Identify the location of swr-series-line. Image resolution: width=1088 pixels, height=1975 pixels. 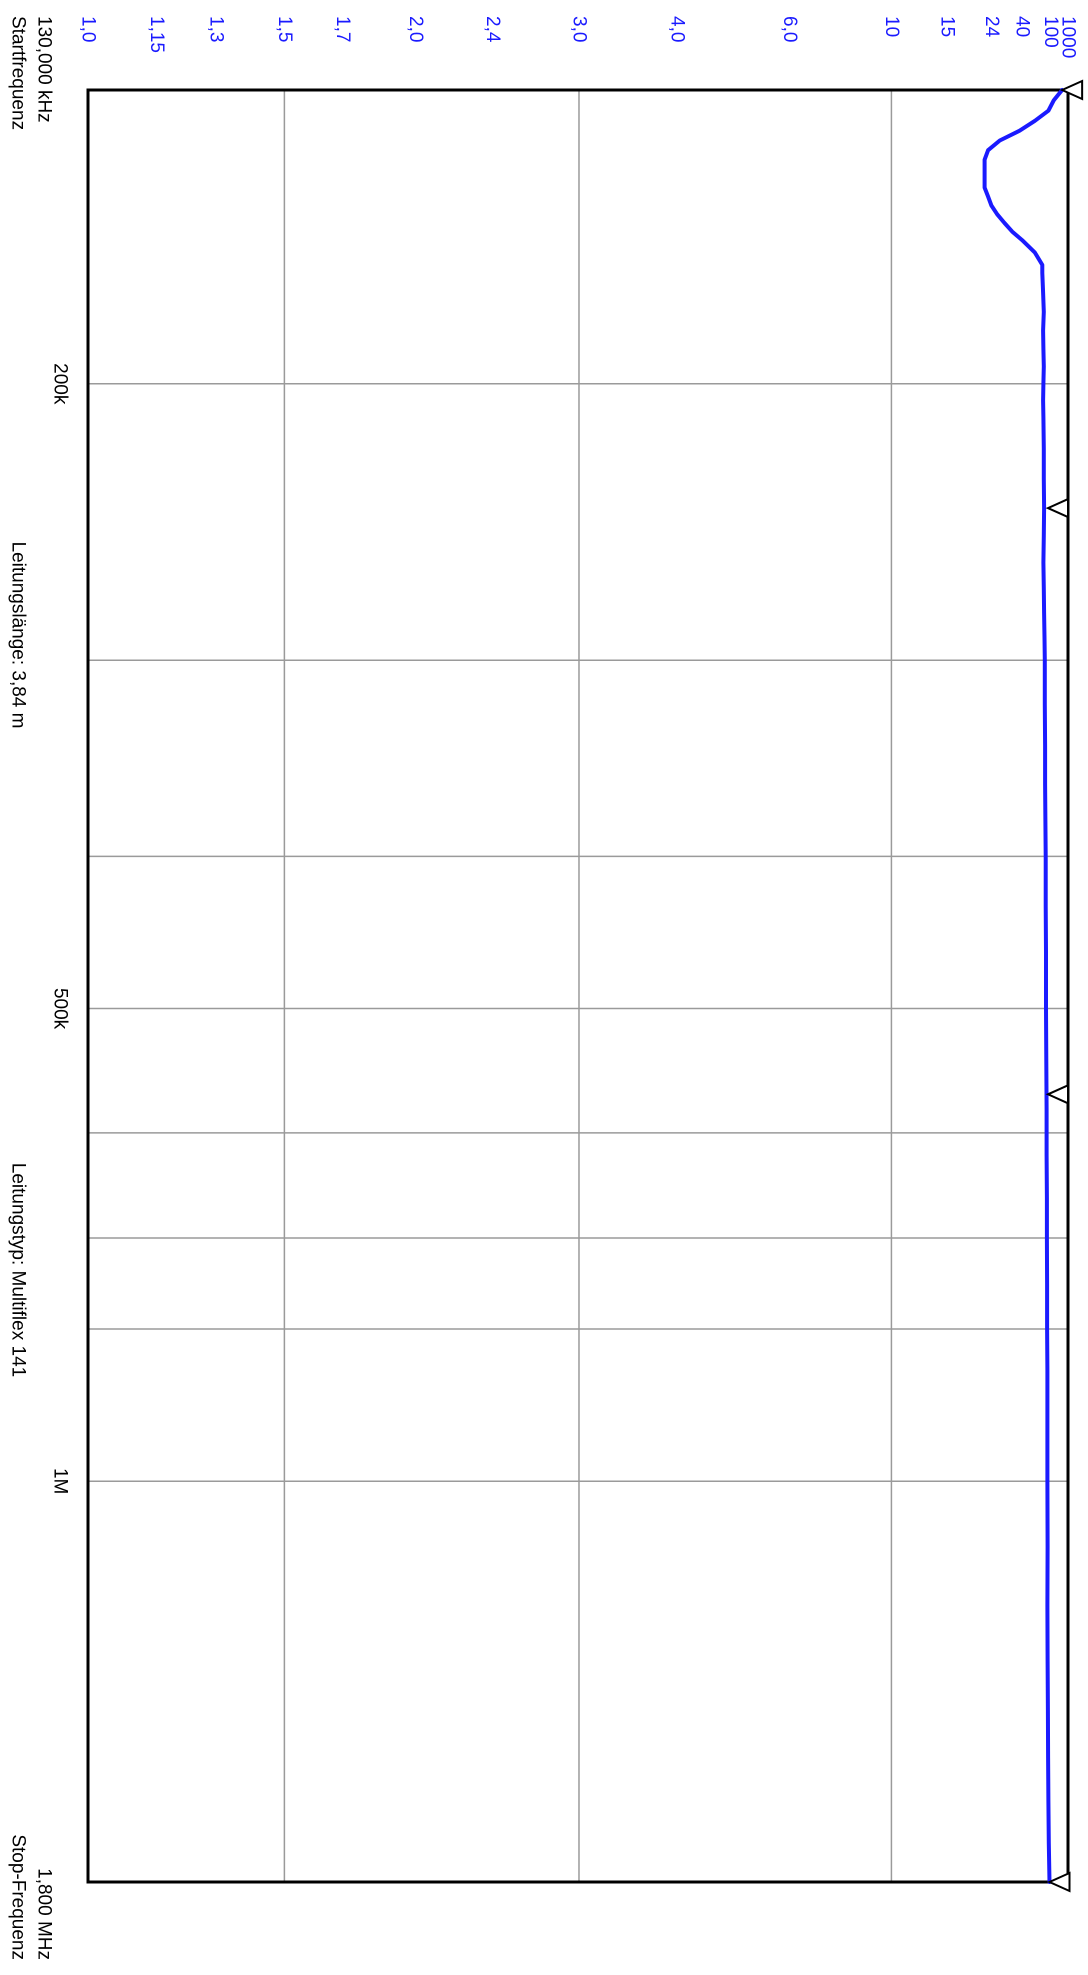
(1023, 986).